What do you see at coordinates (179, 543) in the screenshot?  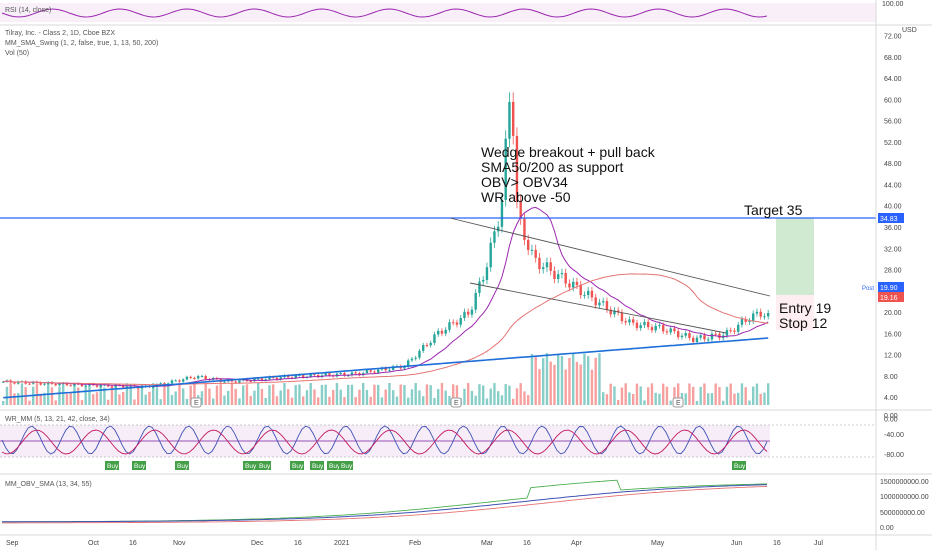 I see `time-axis-tick: Nov` at bounding box center [179, 543].